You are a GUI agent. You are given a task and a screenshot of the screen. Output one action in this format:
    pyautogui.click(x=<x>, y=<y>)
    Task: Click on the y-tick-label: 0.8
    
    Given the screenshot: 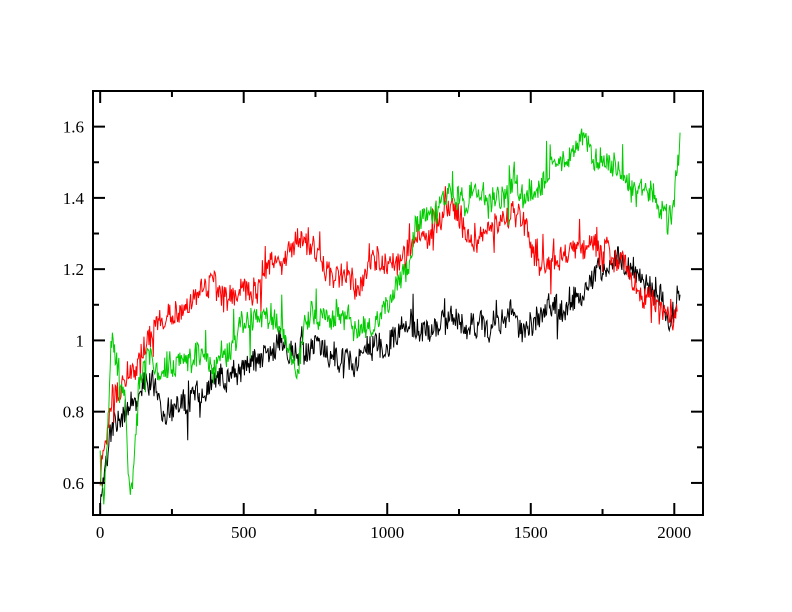 What is the action you would take?
    pyautogui.click(x=73, y=412)
    